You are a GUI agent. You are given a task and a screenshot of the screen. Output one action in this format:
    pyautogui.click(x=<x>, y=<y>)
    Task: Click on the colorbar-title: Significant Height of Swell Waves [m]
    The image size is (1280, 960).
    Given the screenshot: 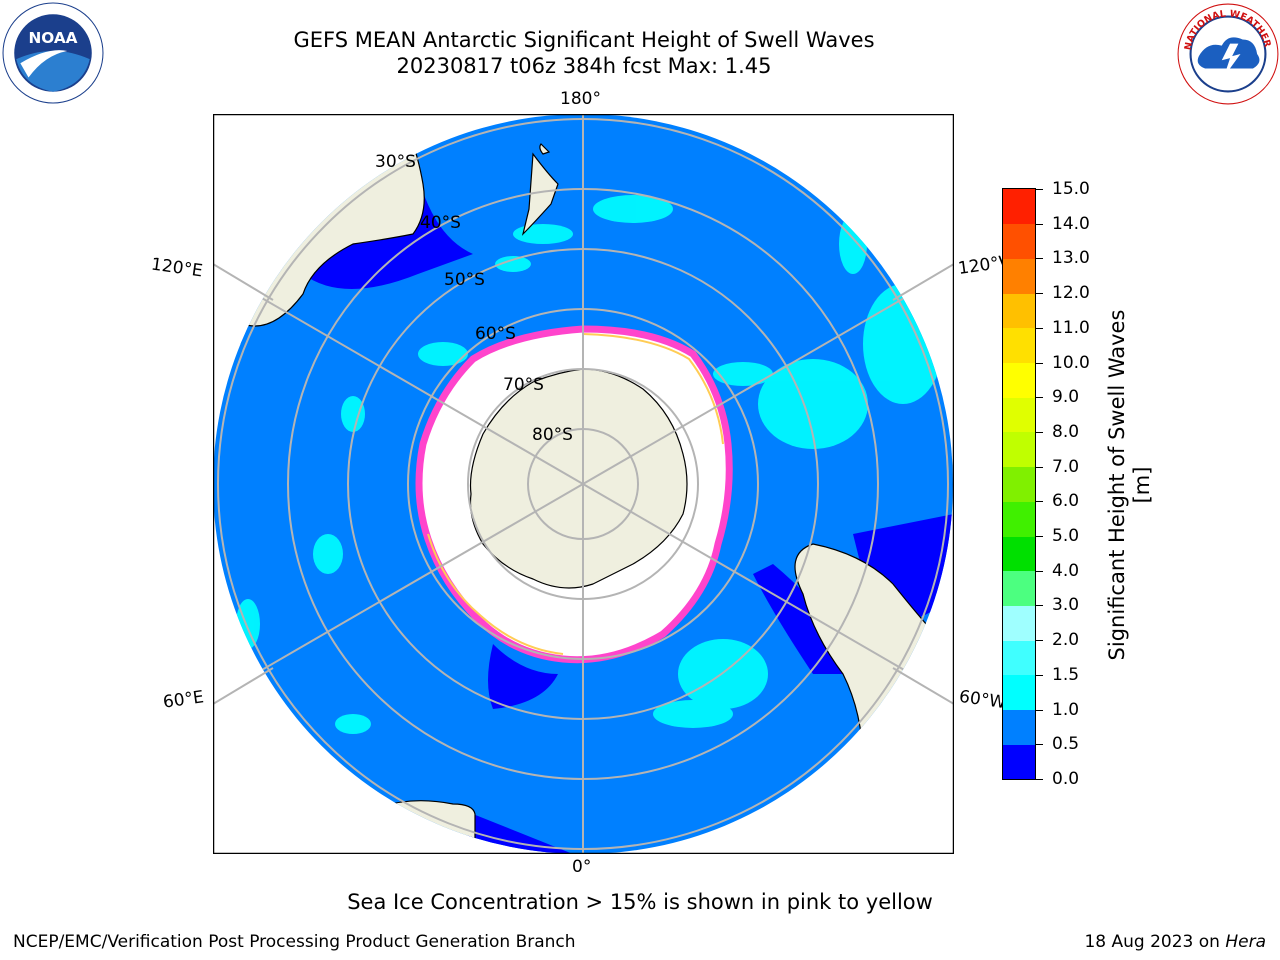 What is the action you would take?
    pyautogui.click(x=1129, y=485)
    